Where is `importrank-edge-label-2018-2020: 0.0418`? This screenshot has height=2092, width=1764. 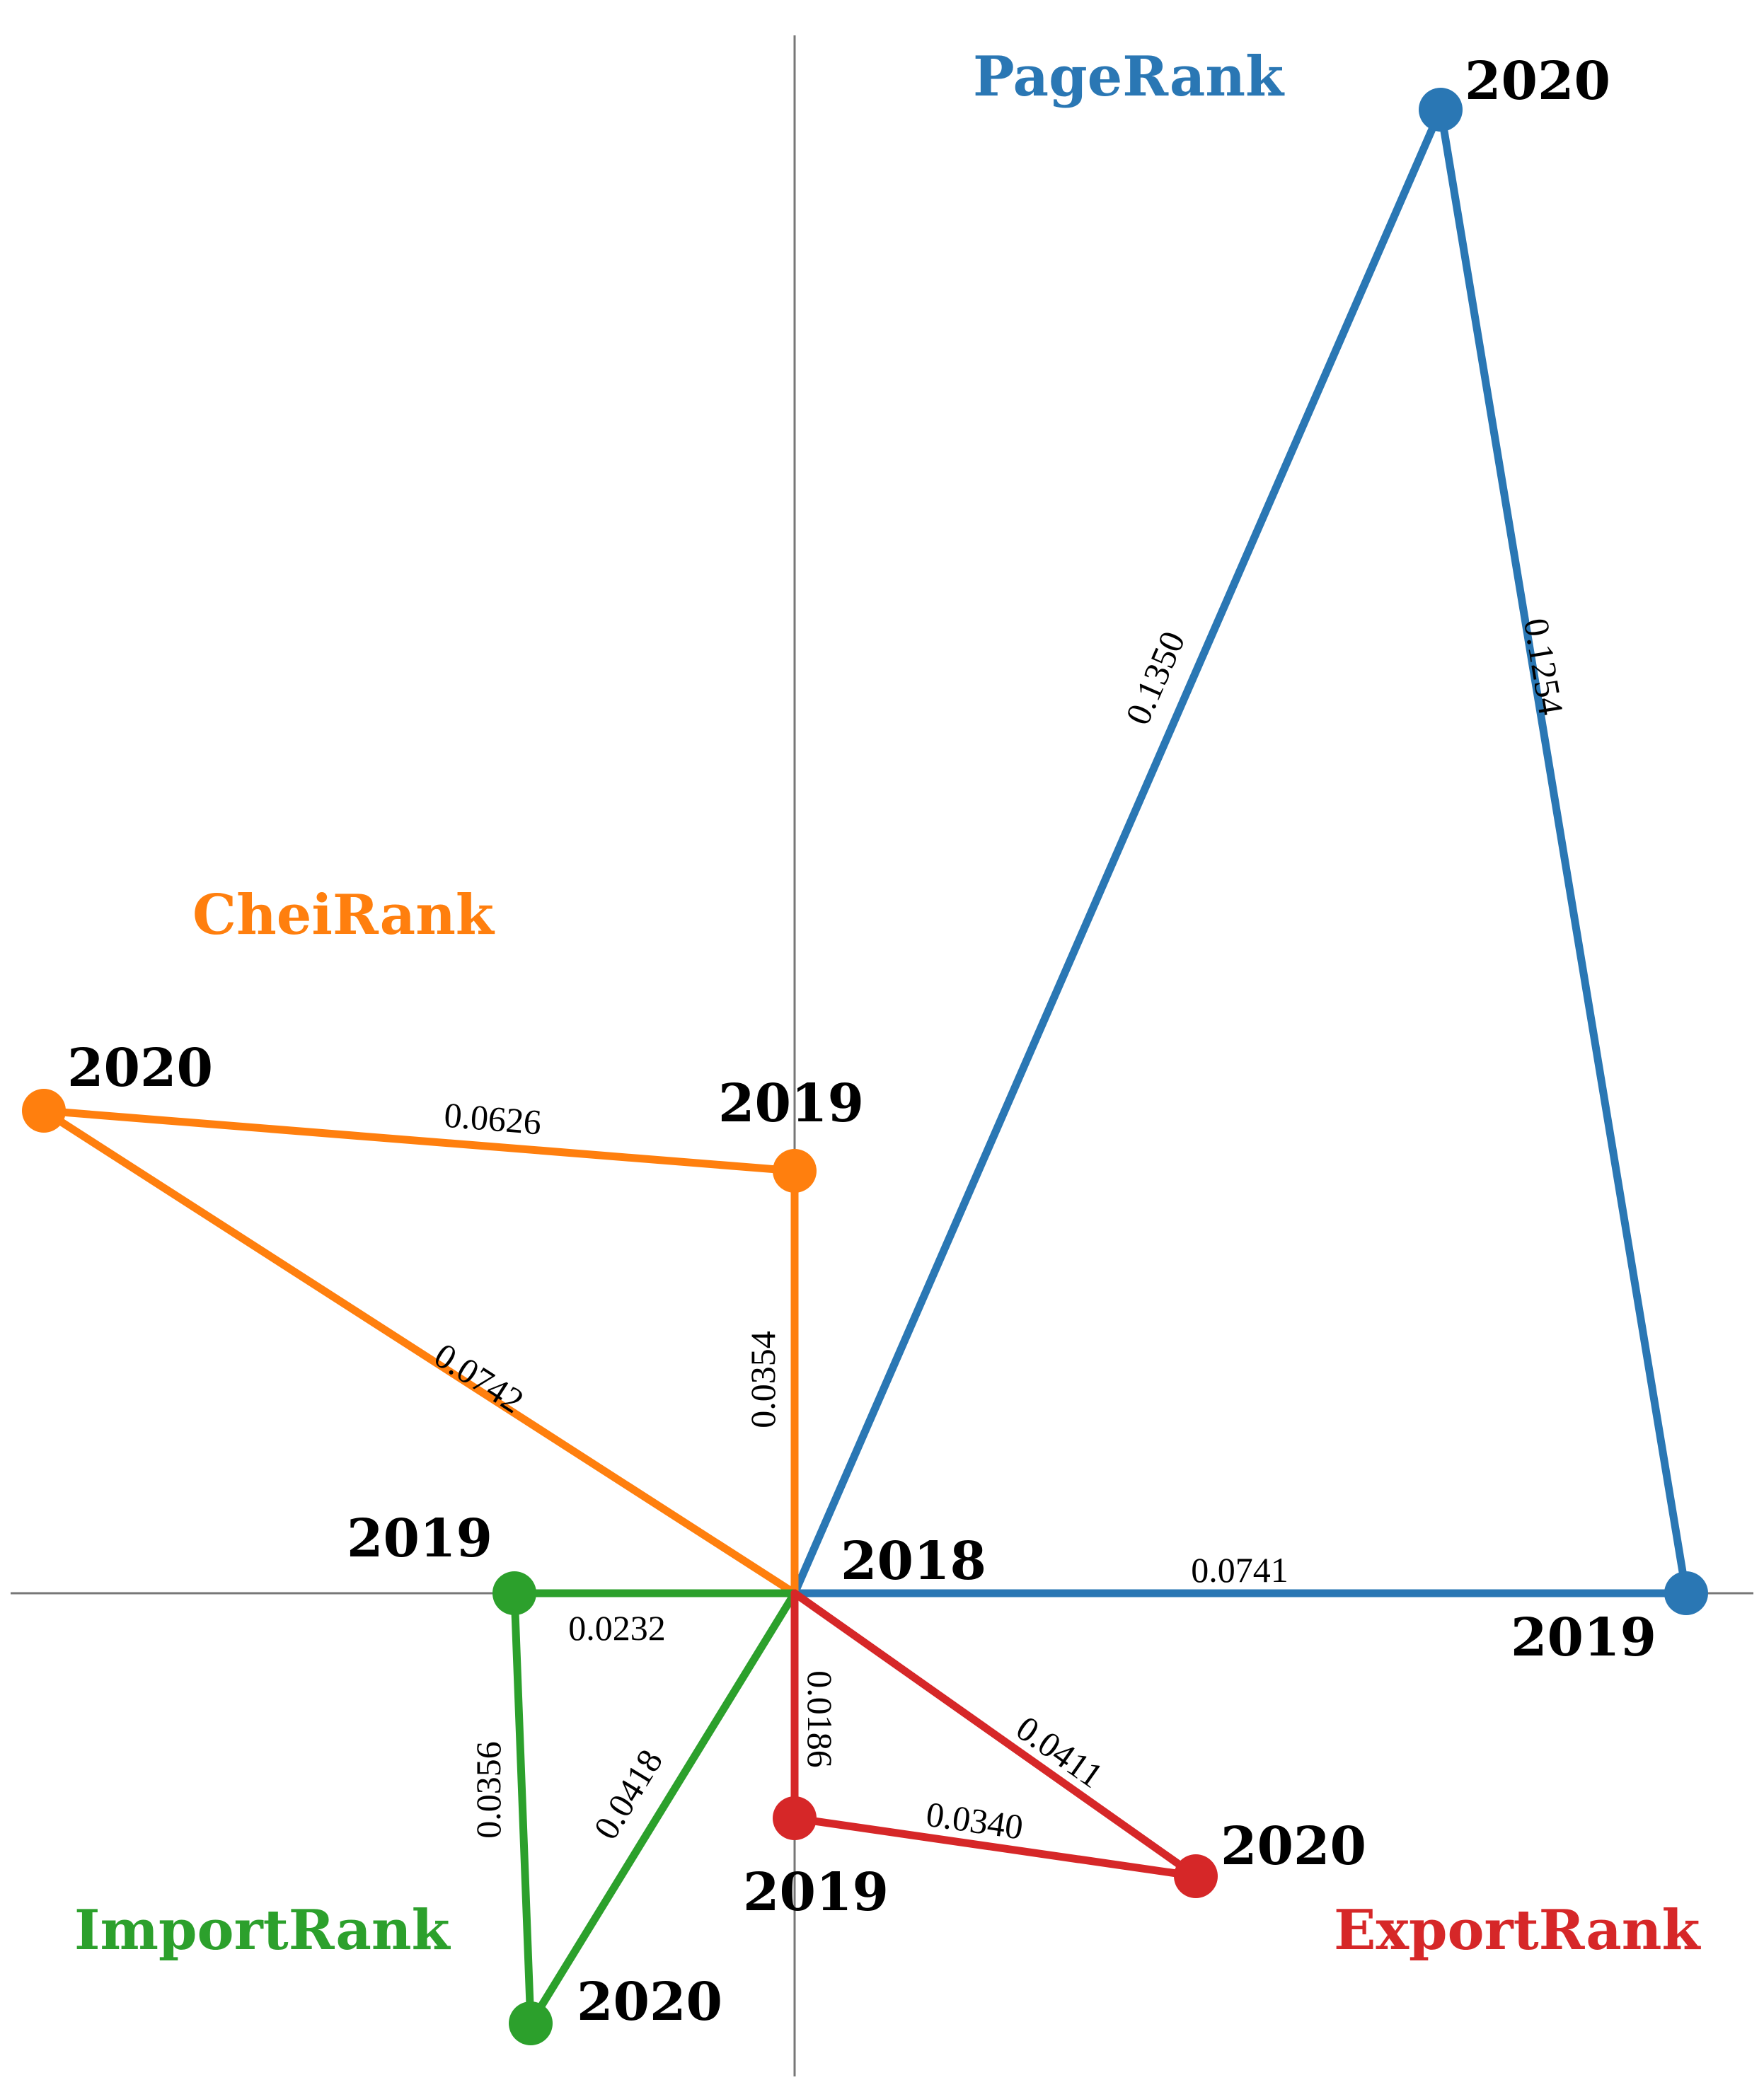 importrank-edge-label-2018-2020: 0.0418 is located at coordinates (628, 1794).